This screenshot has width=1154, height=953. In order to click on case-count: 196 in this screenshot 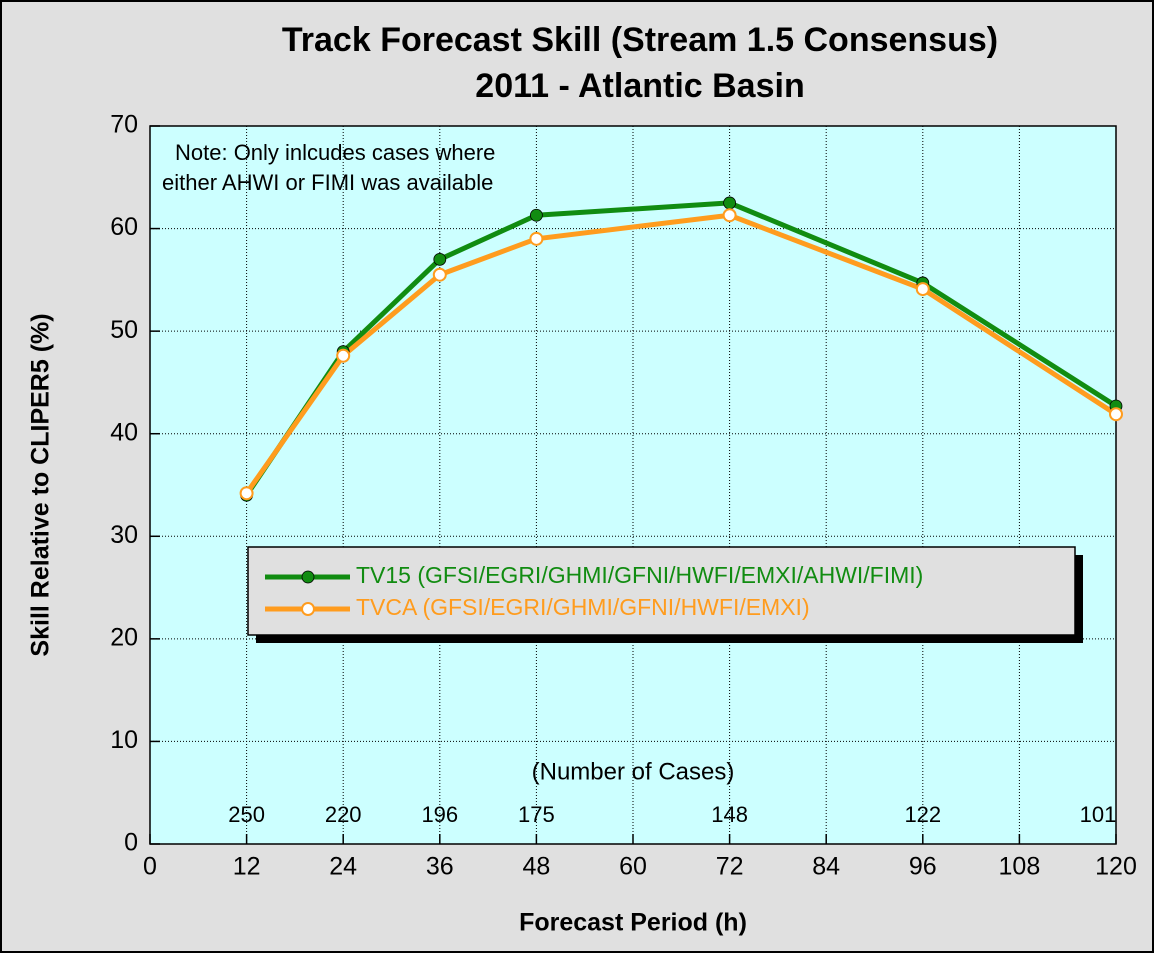, I will do `click(439, 814)`.